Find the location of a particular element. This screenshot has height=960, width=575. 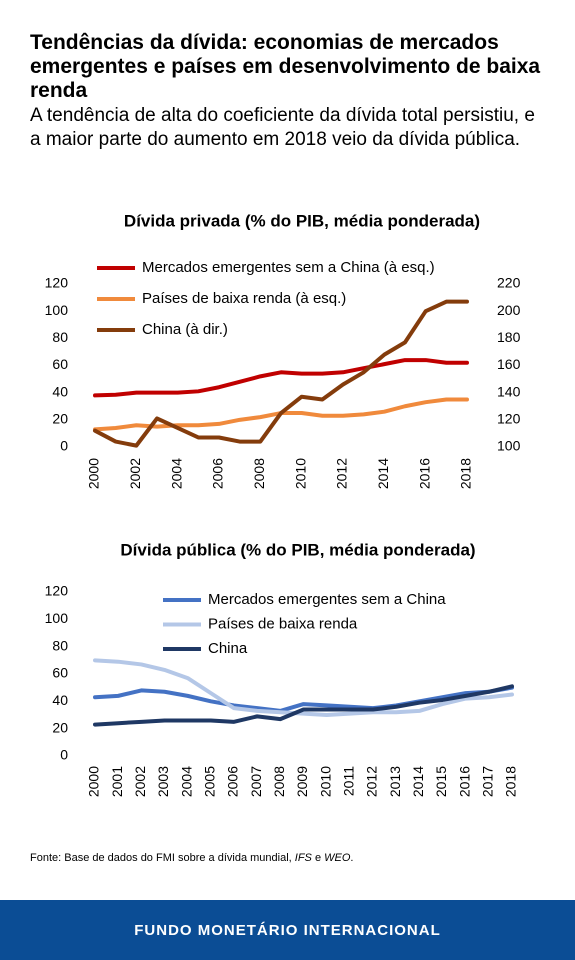

source-text: IFS is located at coordinates (303, 858).